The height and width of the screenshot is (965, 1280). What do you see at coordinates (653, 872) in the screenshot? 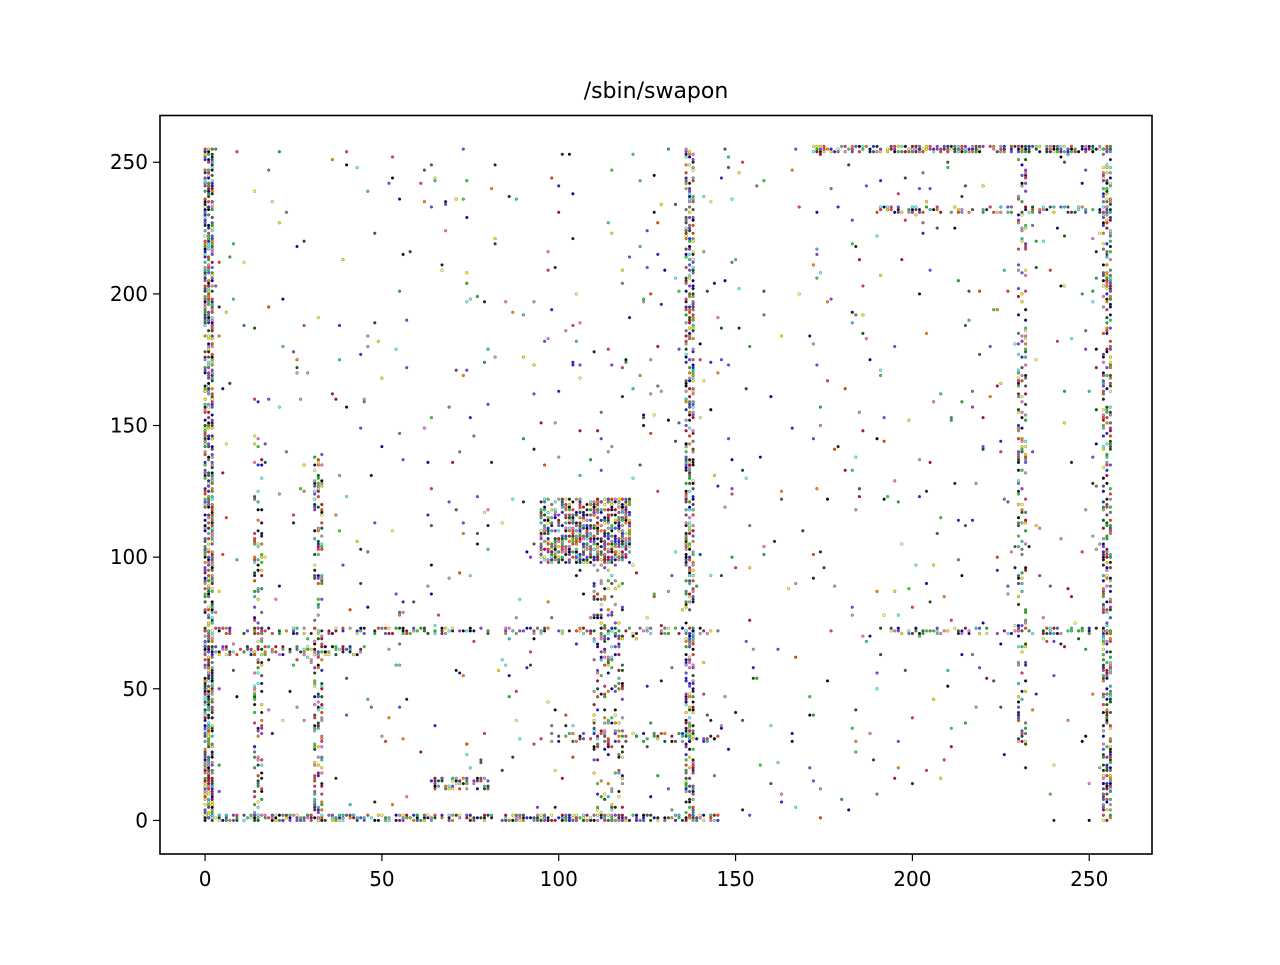
I see `x-axis: 0 50 100 150 200 250` at bounding box center [653, 872].